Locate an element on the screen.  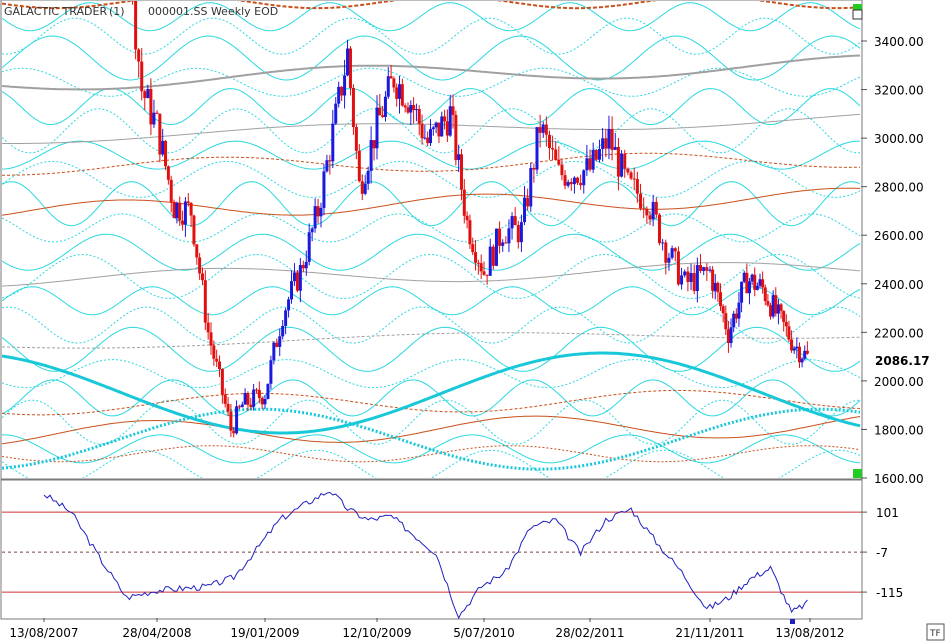
tf-corner-box is located at coordinates (935, 632).